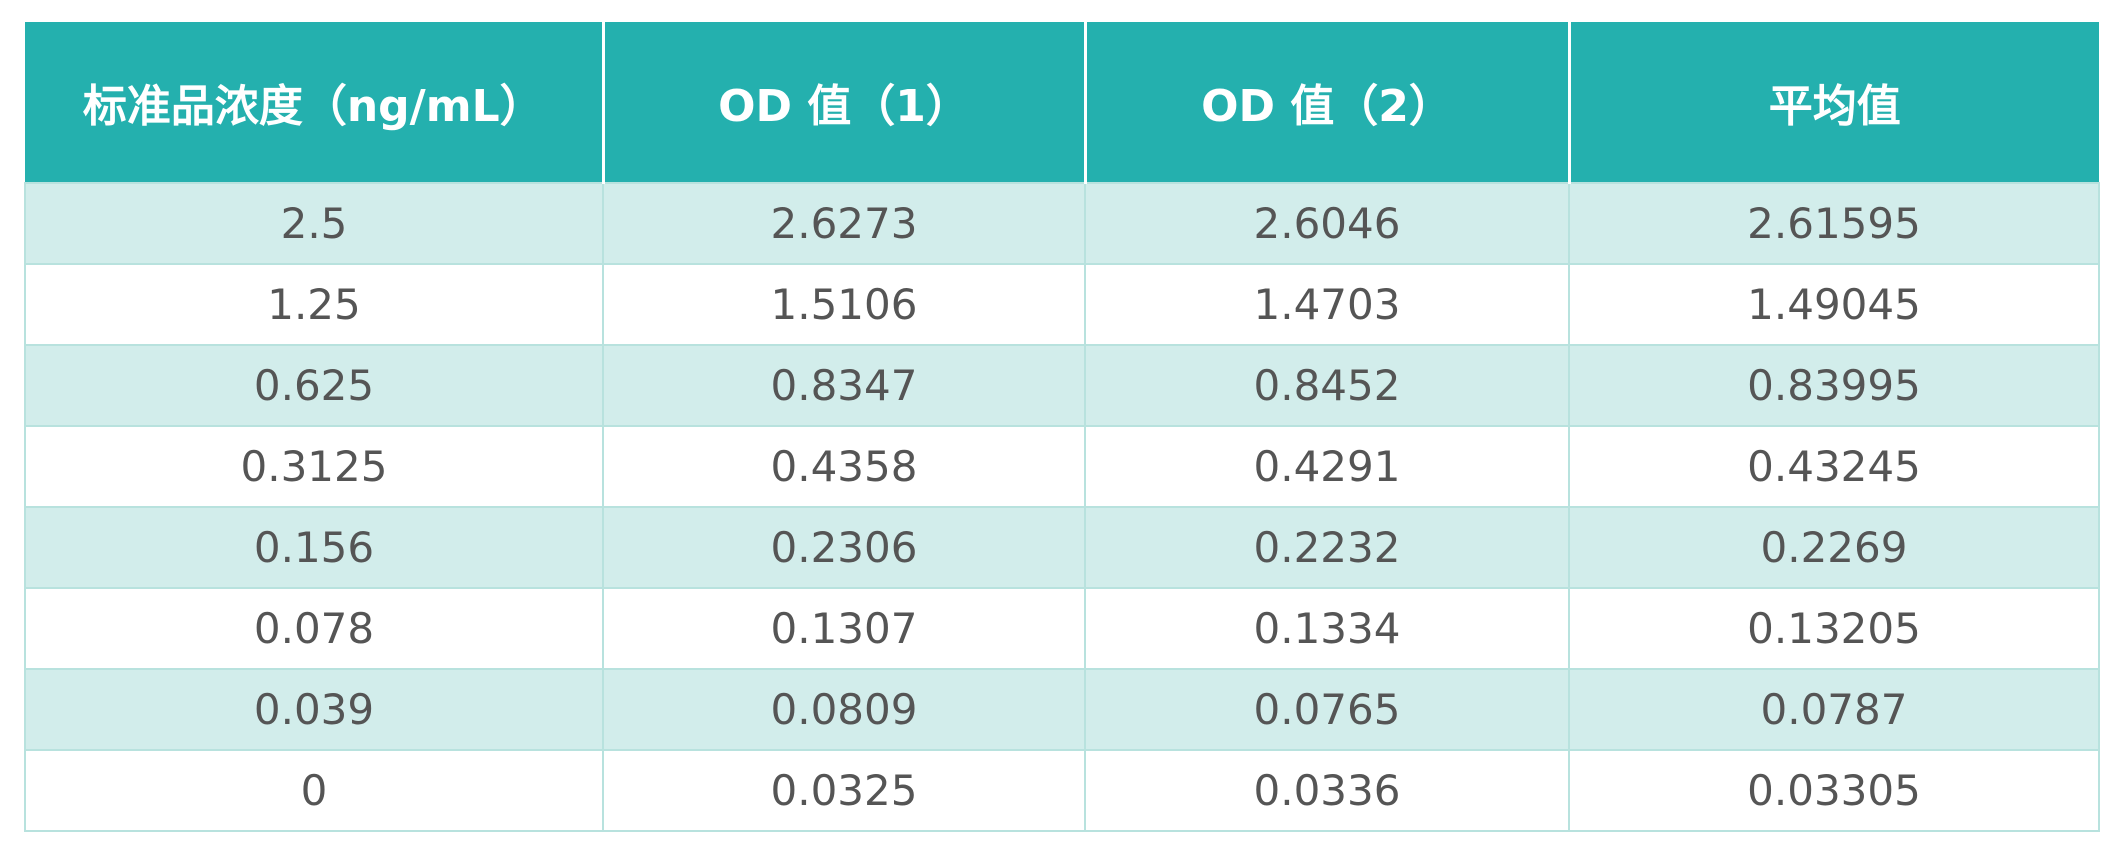 The height and width of the screenshot is (856, 2116). I want to click on cell-average: 0.13205, so click(1834, 628).